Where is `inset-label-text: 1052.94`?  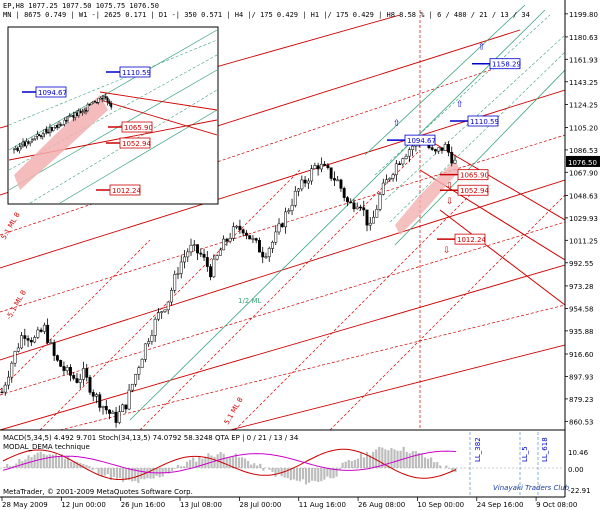 inset-label-text: 1052.94 is located at coordinates (136, 144).